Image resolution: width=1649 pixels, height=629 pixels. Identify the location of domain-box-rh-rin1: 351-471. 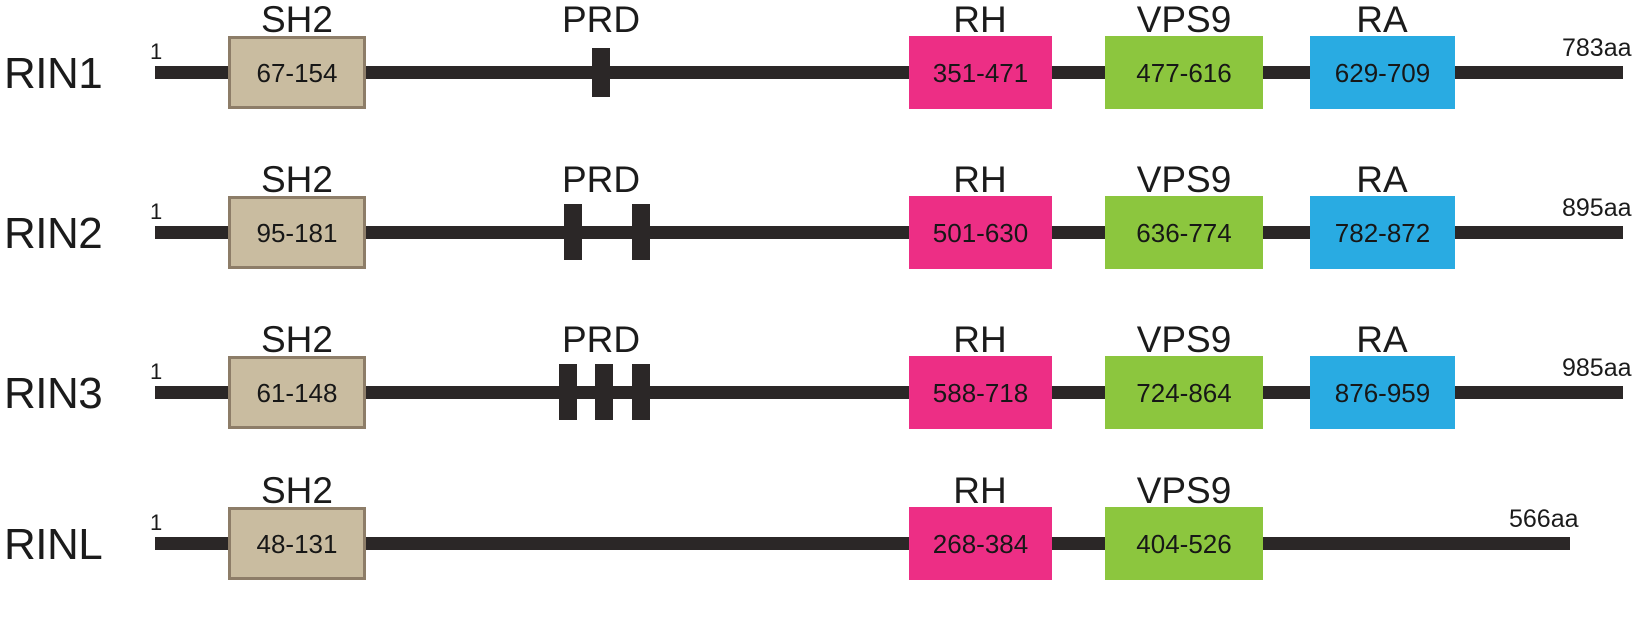
(980, 72).